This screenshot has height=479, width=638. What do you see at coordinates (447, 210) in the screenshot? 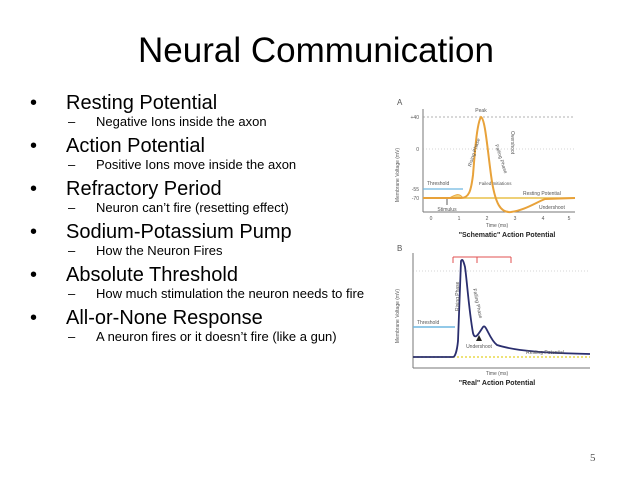
I see `figure-a-stimulus-label: Stimulus` at bounding box center [447, 210].